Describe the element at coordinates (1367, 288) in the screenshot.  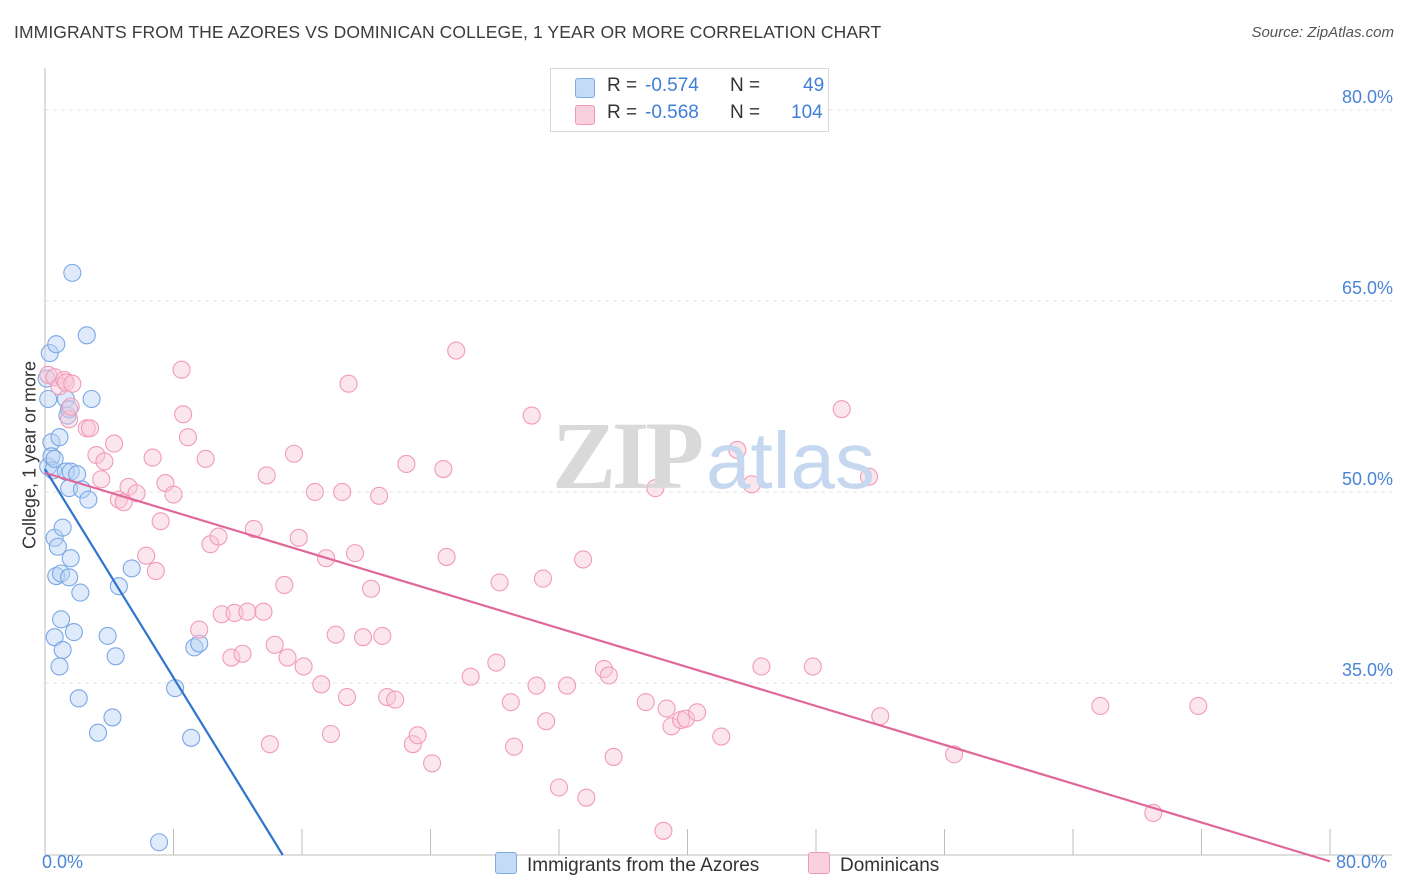
I see `y-tick-label: 65.0%` at that location.